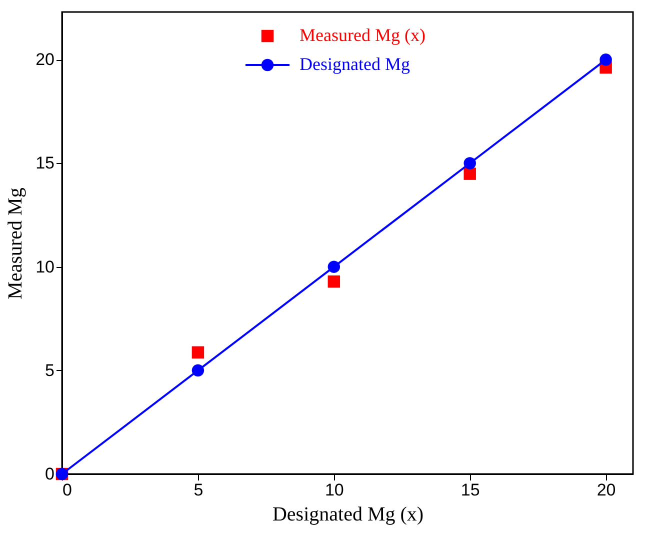 The height and width of the screenshot is (547, 662). I want to click on x-tick-label: 10, so click(334, 490).